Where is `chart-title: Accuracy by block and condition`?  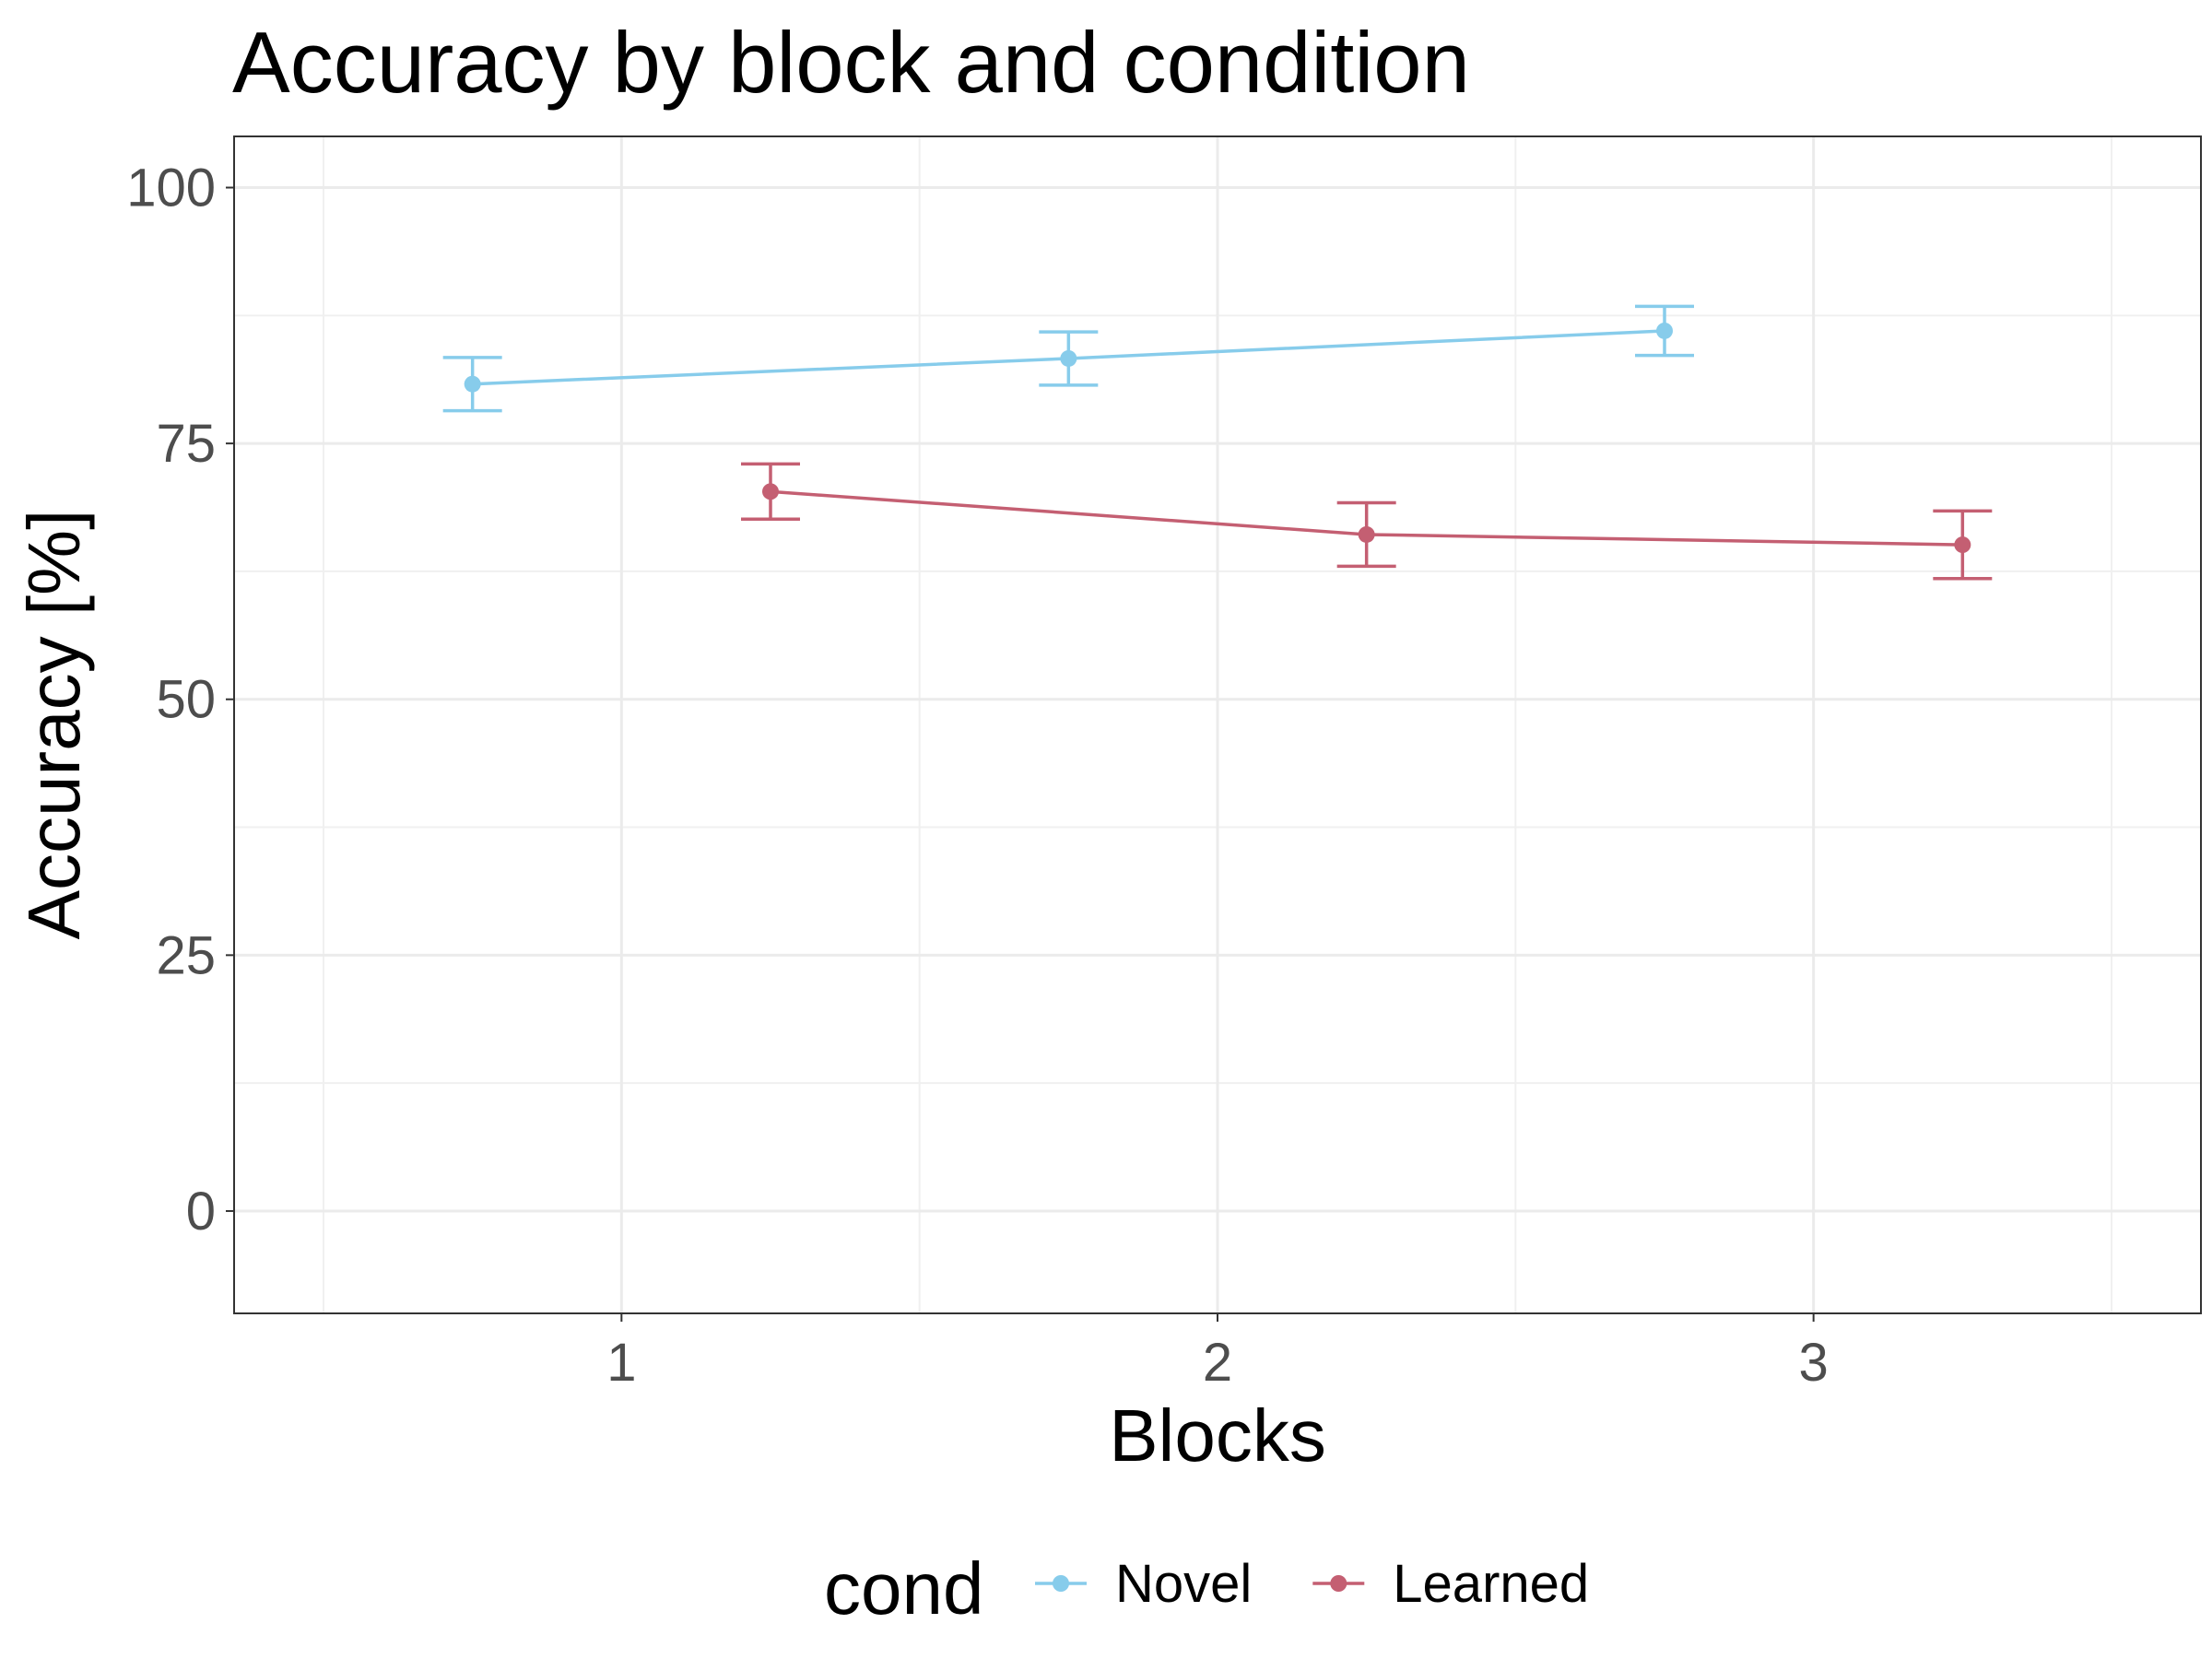 chart-title: Accuracy by block and condition is located at coordinates (851, 62).